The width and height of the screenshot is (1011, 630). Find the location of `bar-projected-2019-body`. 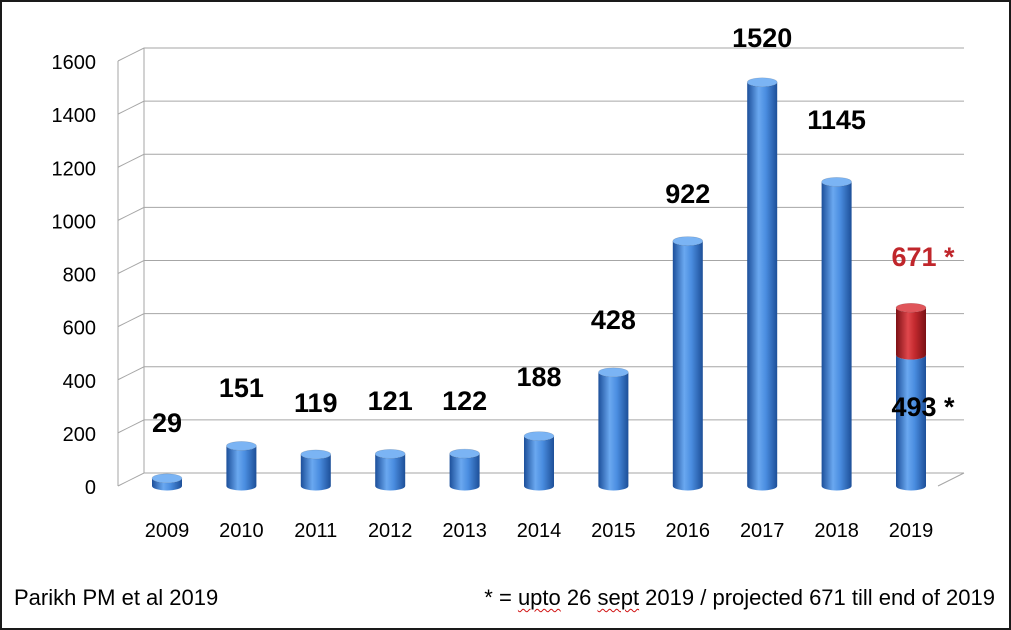

bar-projected-2019-body is located at coordinates (911, 333).